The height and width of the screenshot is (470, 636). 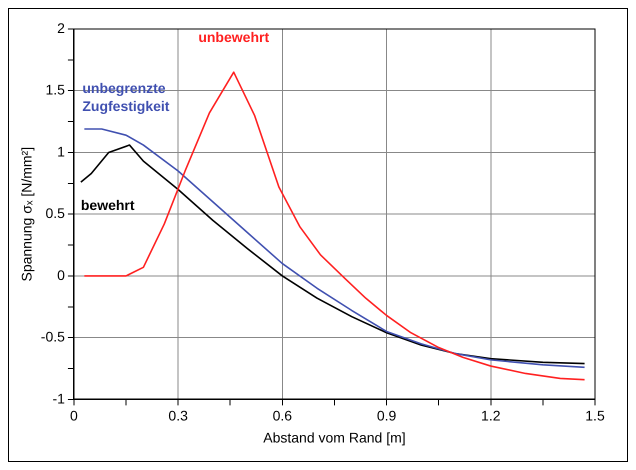 What do you see at coordinates (61, 151) in the screenshot?
I see `y-tick-label: 1` at bounding box center [61, 151].